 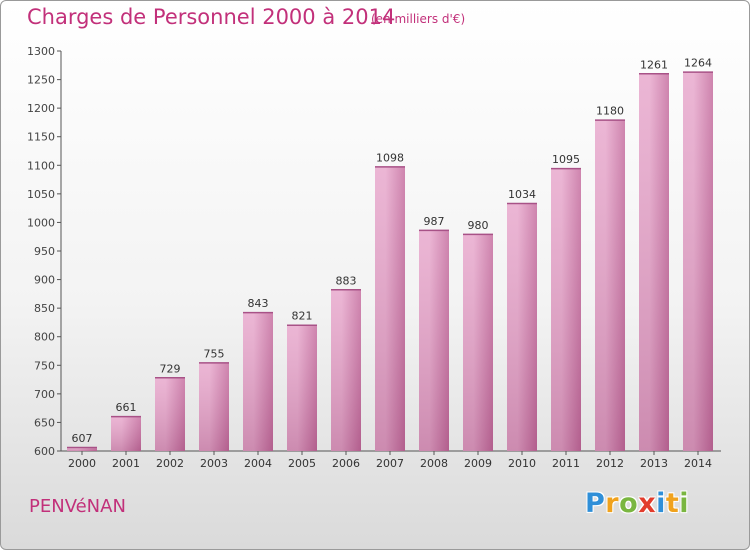 What do you see at coordinates (44, 280) in the screenshot?
I see `y-tick-label: 900` at bounding box center [44, 280].